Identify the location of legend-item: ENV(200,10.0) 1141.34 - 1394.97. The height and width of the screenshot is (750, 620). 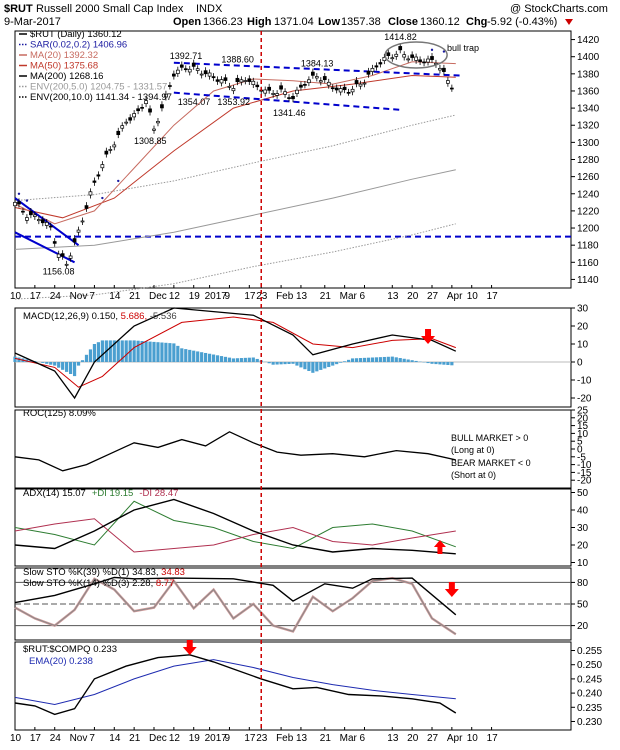
(101, 97).